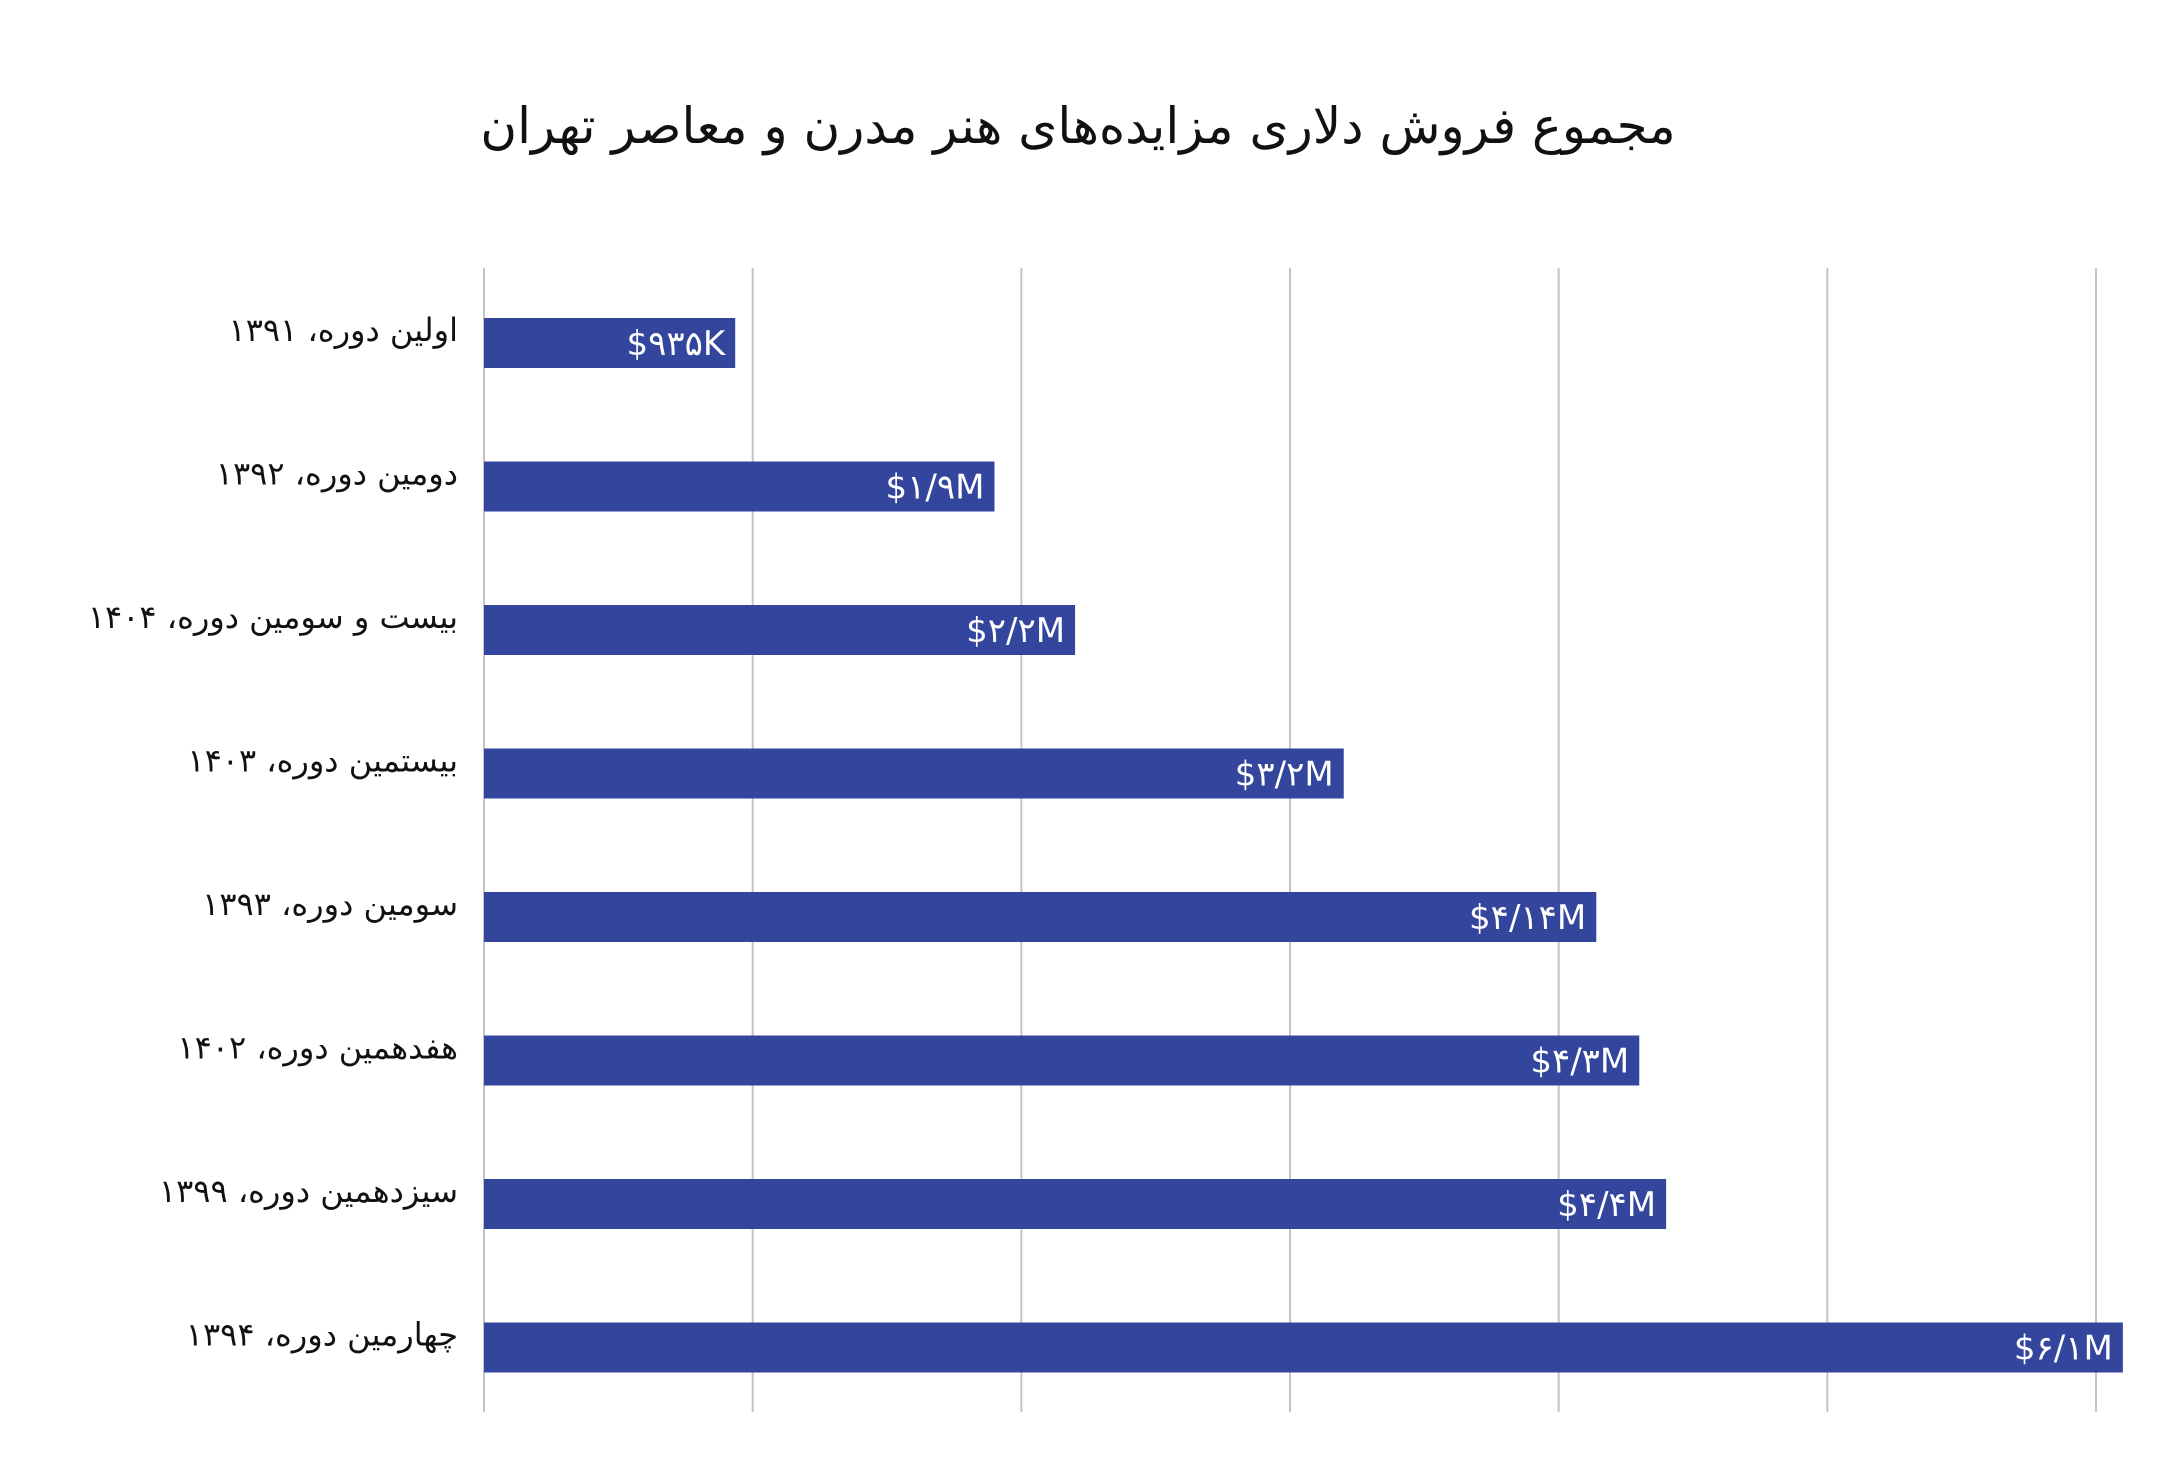 The image size is (2159, 1468). What do you see at coordinates (676, 344) in the screenshot?
I see `data-label: $۹۳۵K` at bounding box center [676, 344].